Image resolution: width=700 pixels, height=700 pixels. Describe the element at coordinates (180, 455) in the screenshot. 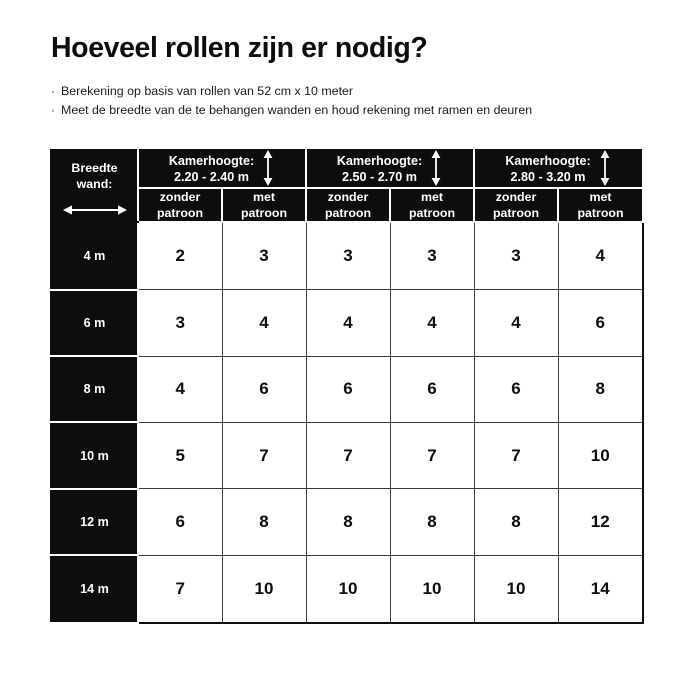

I see `cell-value: 5` at that location.